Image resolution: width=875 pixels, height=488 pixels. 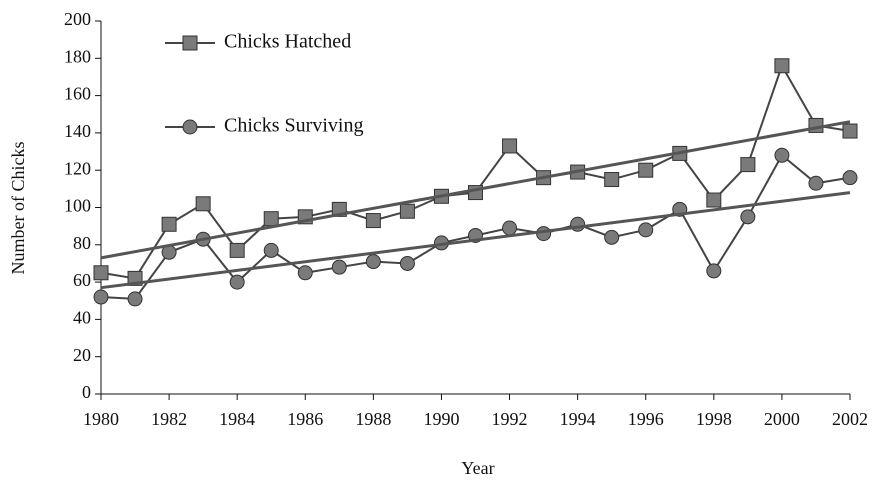 What do you see at coordinates (477, 468) in the screenshot?
I see `x-axis-label: Year` at bounding box center [477, 468].